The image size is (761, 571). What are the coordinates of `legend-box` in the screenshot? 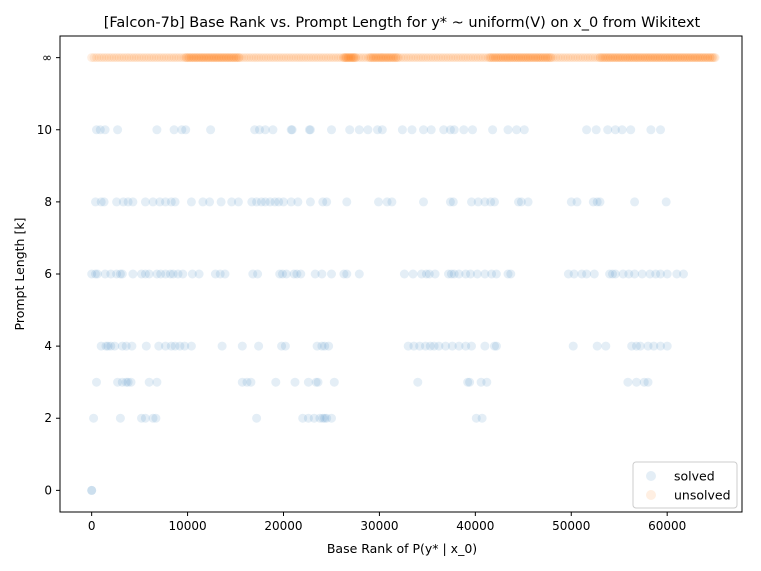 It's located at (685, 485).